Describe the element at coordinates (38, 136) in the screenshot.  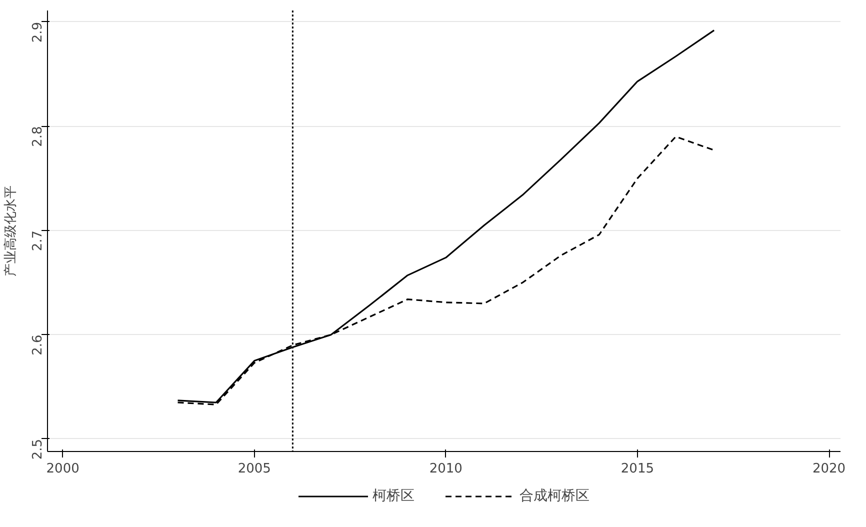
I see `y-tick-label: 2.8` at that location.